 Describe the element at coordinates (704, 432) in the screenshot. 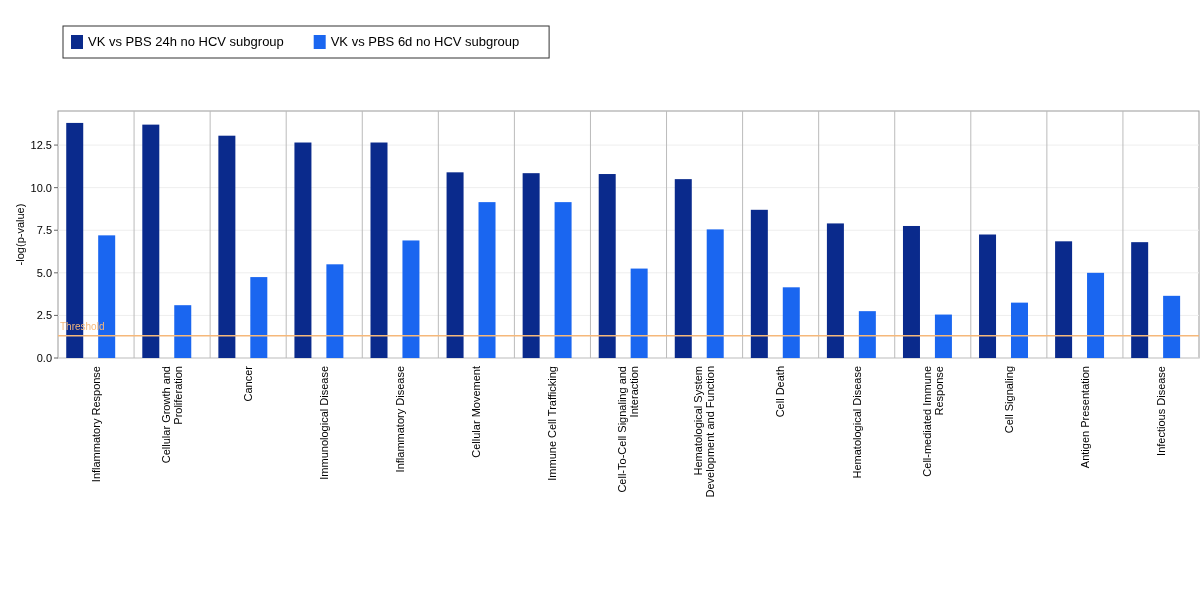

I see `x-tick-label: Hematological System Development and Function` at that location.